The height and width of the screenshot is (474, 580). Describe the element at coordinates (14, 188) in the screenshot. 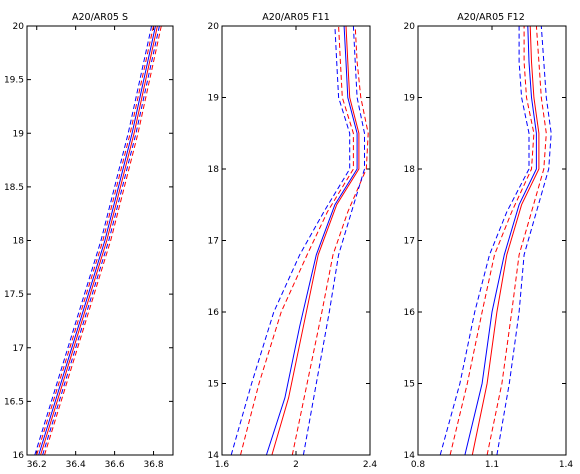

I see `y-tick-label: 18.5` at that location.